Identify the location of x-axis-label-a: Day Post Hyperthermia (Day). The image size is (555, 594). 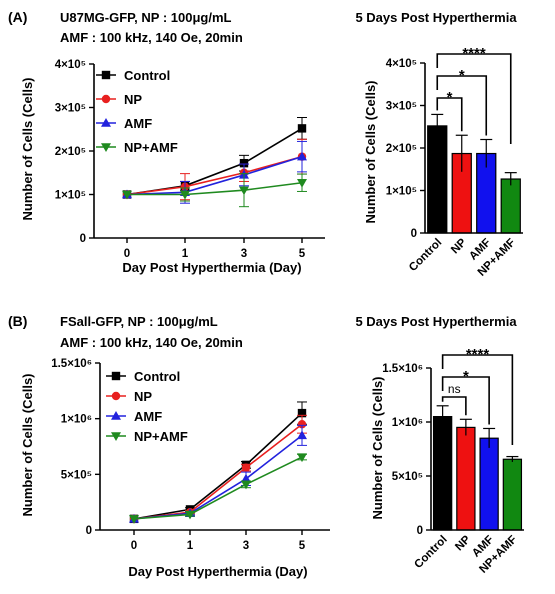
(211, 267).